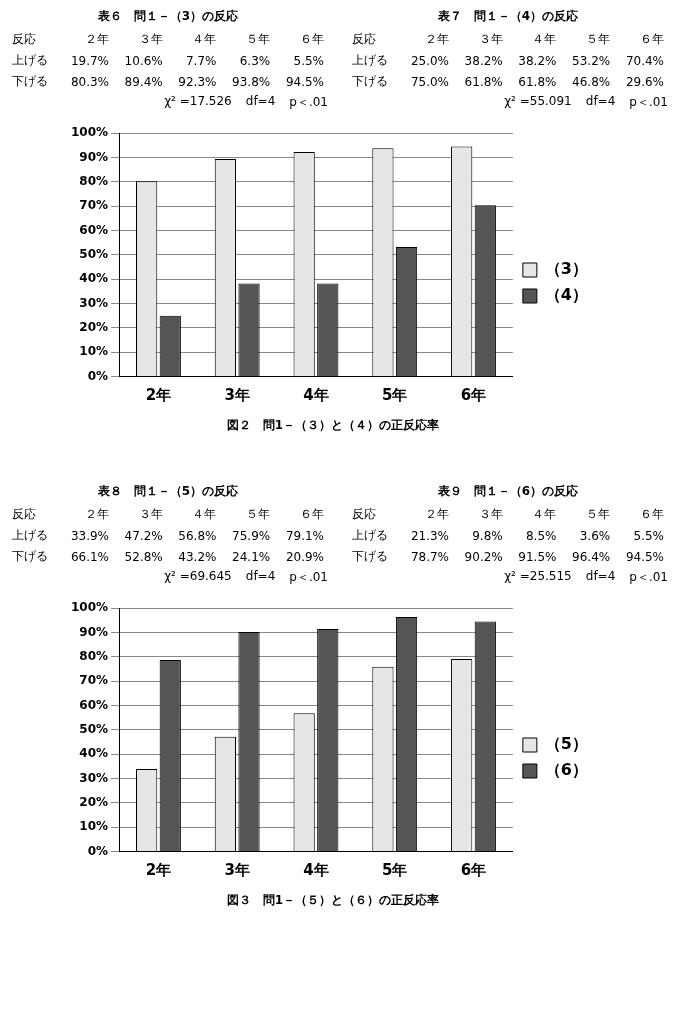 This screenshot has height=1023, width=677. What do you see at coordinates (304, 557) in the screenshot?
I see `data-label: 20.9%` at bounding box center [304, 557].